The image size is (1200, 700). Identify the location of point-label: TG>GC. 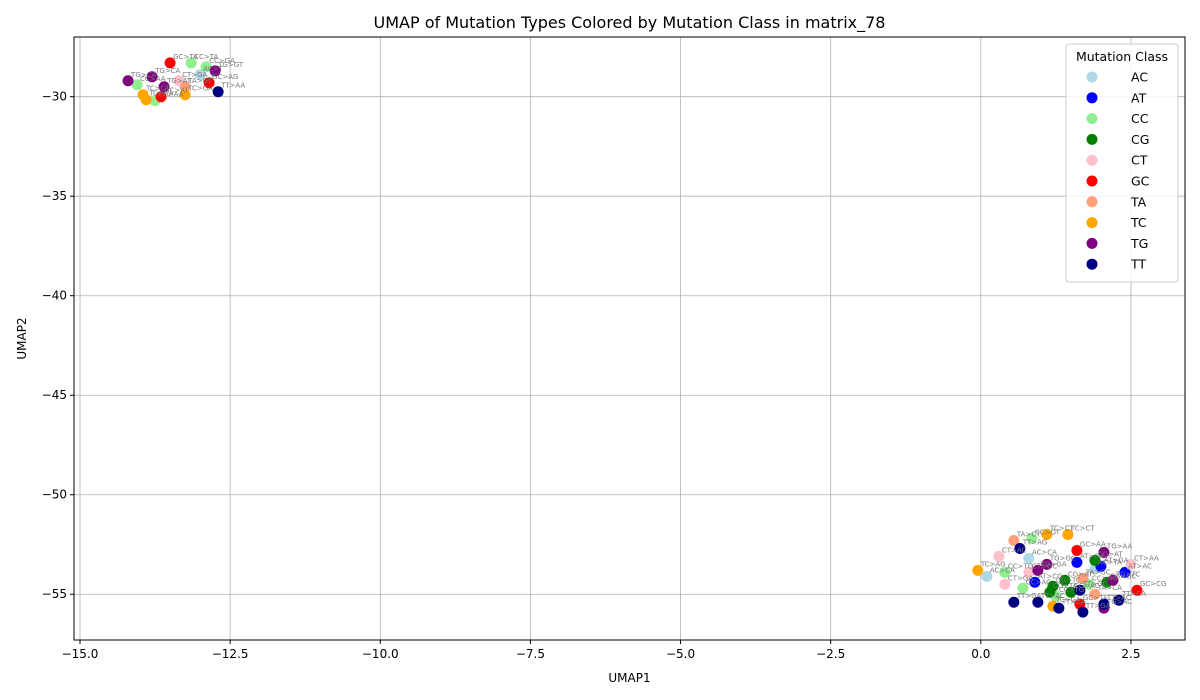
(1062, 558).